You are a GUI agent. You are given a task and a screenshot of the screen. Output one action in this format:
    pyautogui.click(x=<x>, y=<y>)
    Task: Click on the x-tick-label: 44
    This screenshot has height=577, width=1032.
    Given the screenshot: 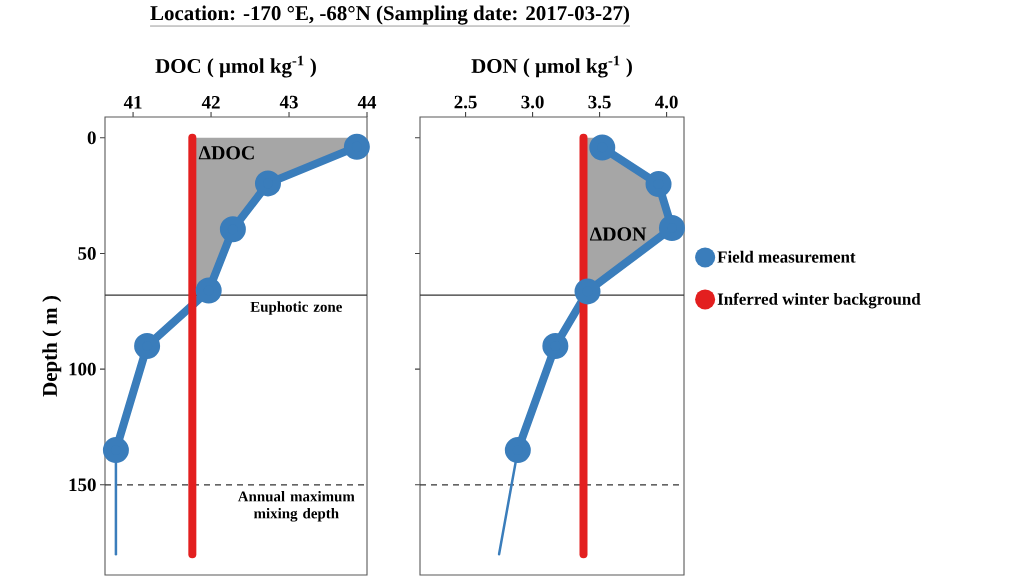 What is the action you would take?
    pyautogui.click(x=367, y=102)
    